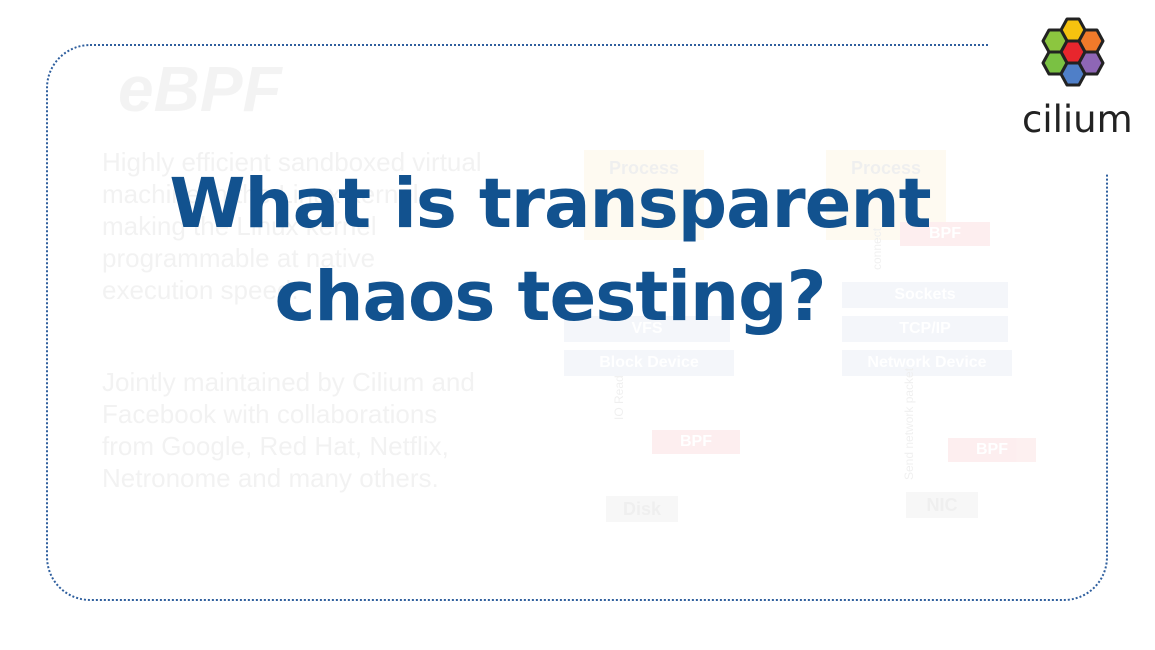  I want to click on ghost-block-device: Block Device, so click(649, 363).